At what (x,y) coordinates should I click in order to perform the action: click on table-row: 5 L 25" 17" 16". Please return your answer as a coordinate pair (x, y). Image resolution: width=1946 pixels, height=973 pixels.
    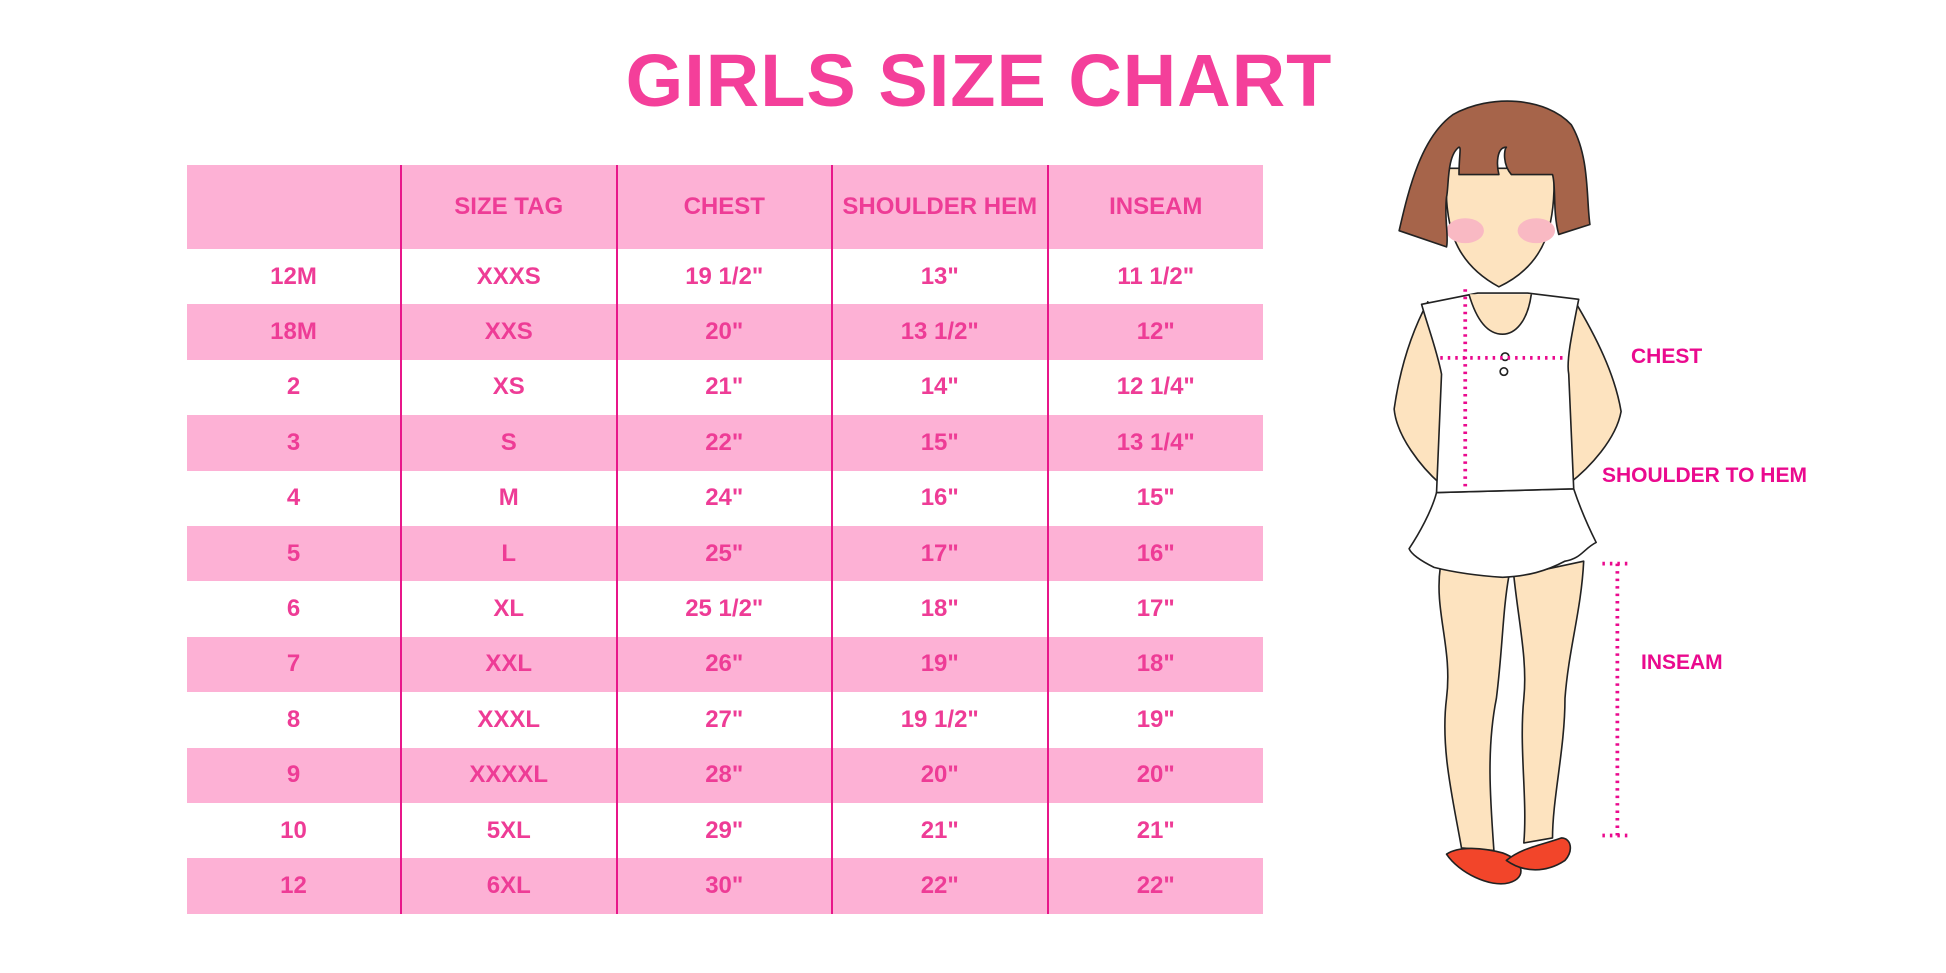
    Looking at the image, I should click on (725, 553).